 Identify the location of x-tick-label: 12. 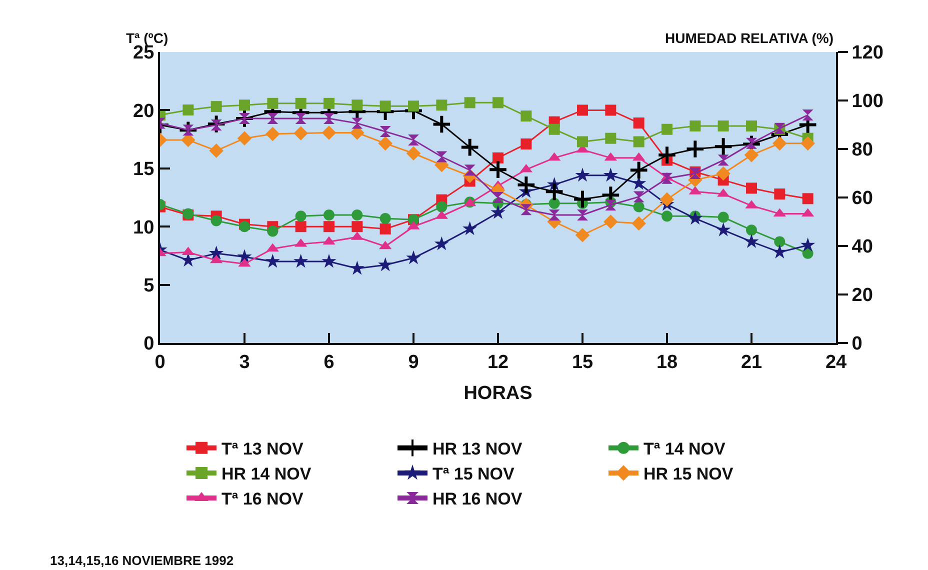
(498, 362).